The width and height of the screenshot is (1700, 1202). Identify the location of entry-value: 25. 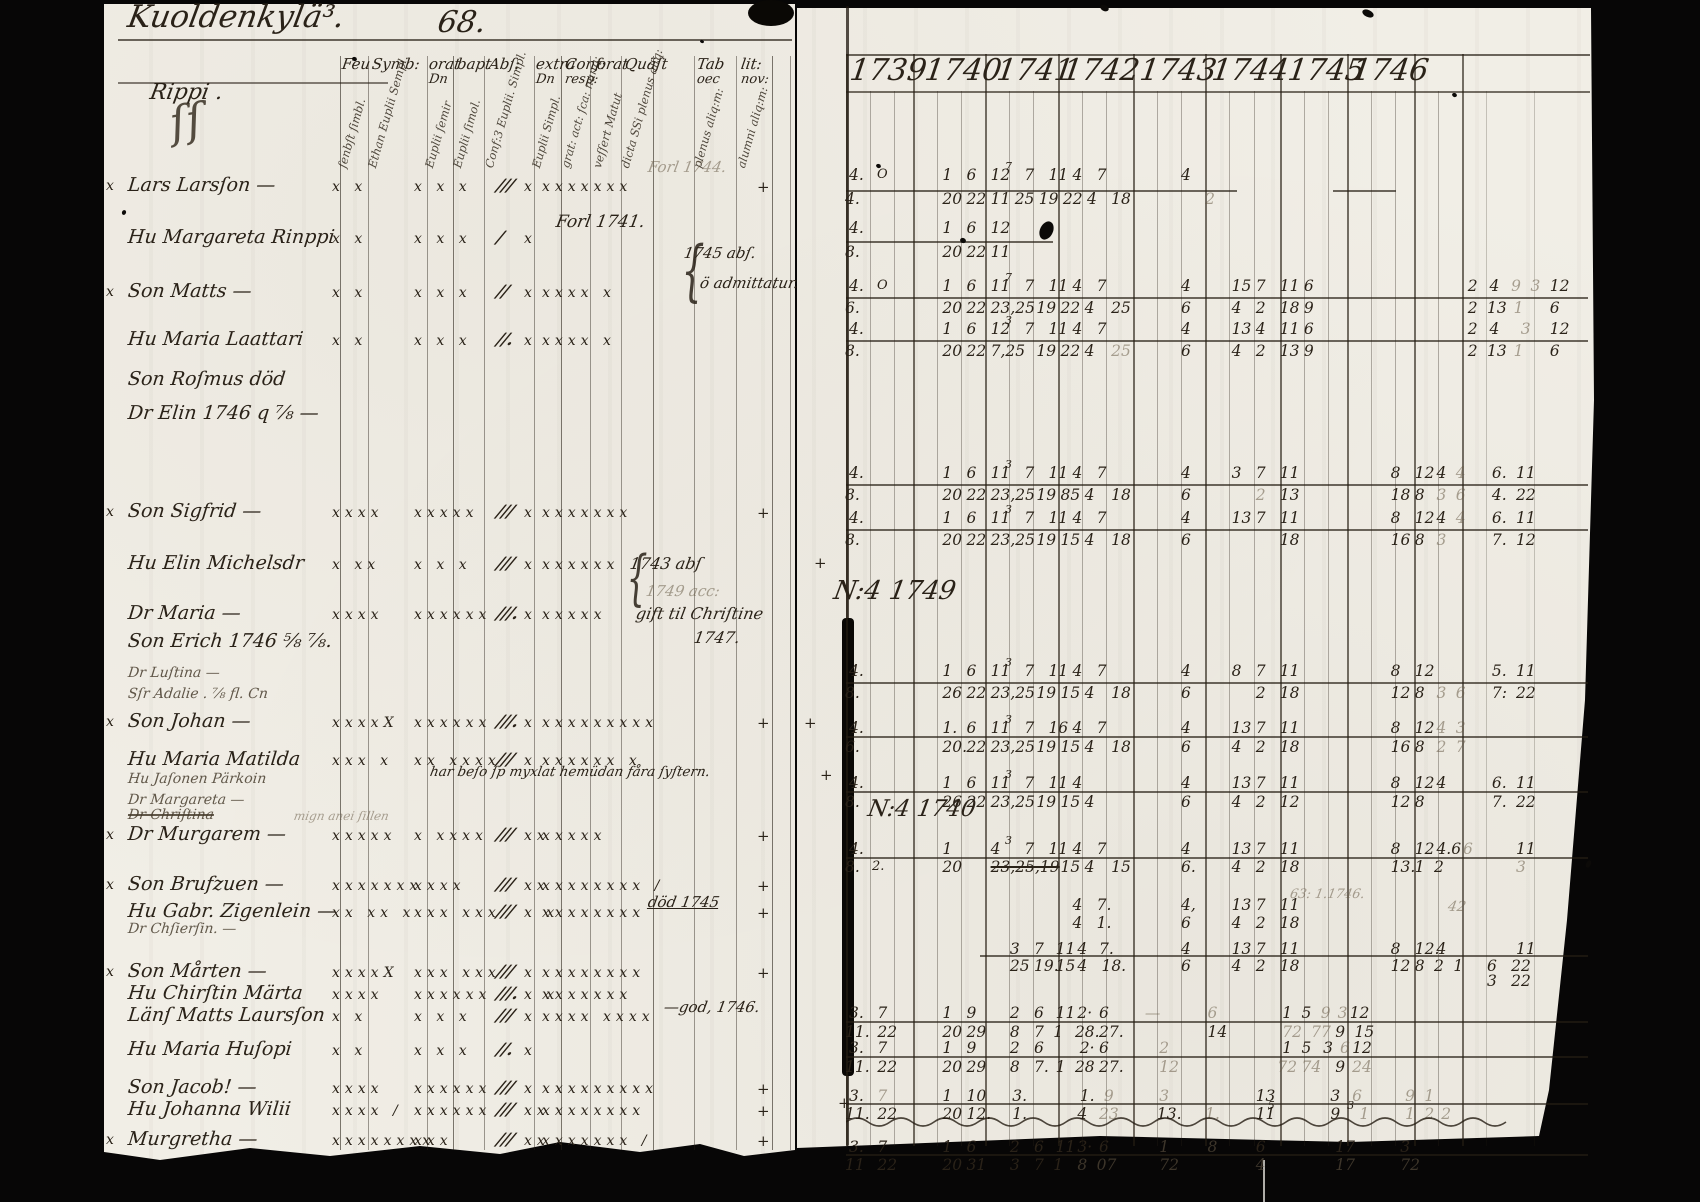
(1019, 966).